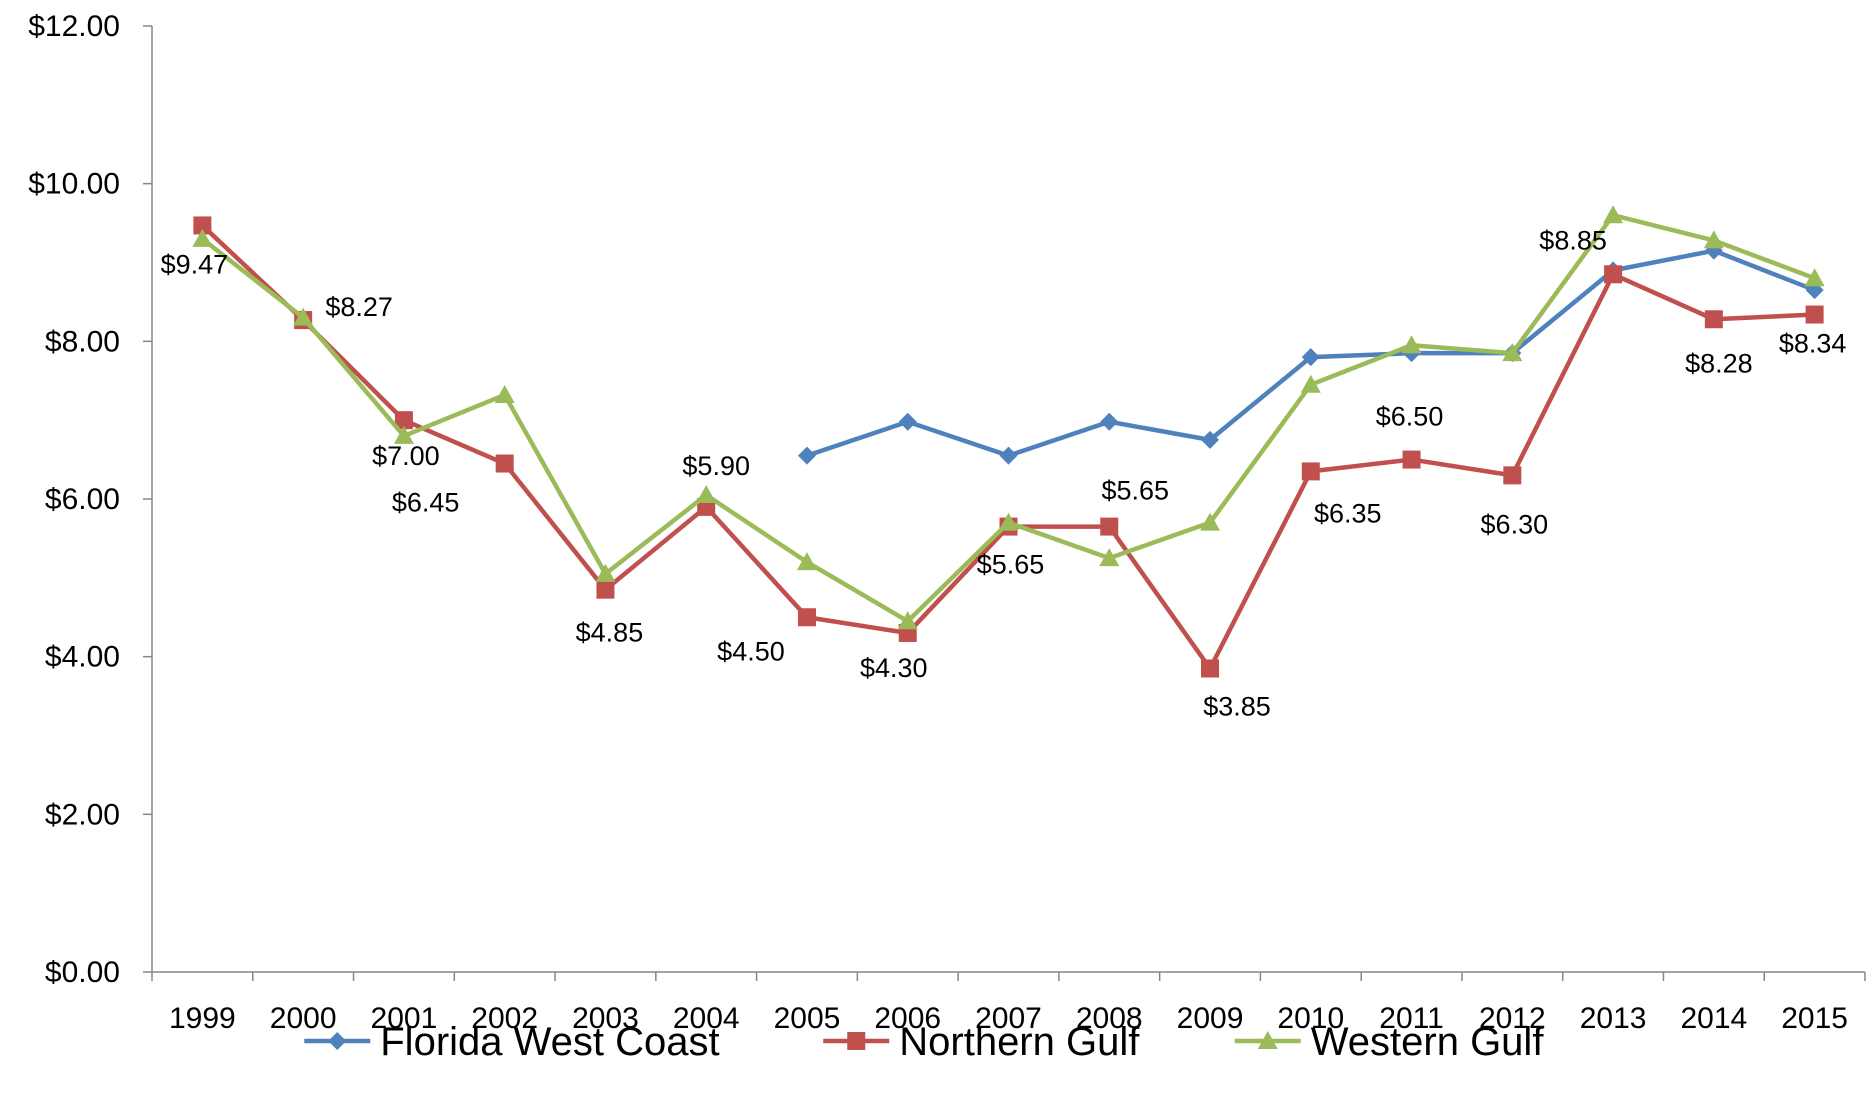  What do you see at coordinates (1428, 1042) in the screenshot?
I see `legend-label: Western Gulf` at bounding box center [1428, 1042].